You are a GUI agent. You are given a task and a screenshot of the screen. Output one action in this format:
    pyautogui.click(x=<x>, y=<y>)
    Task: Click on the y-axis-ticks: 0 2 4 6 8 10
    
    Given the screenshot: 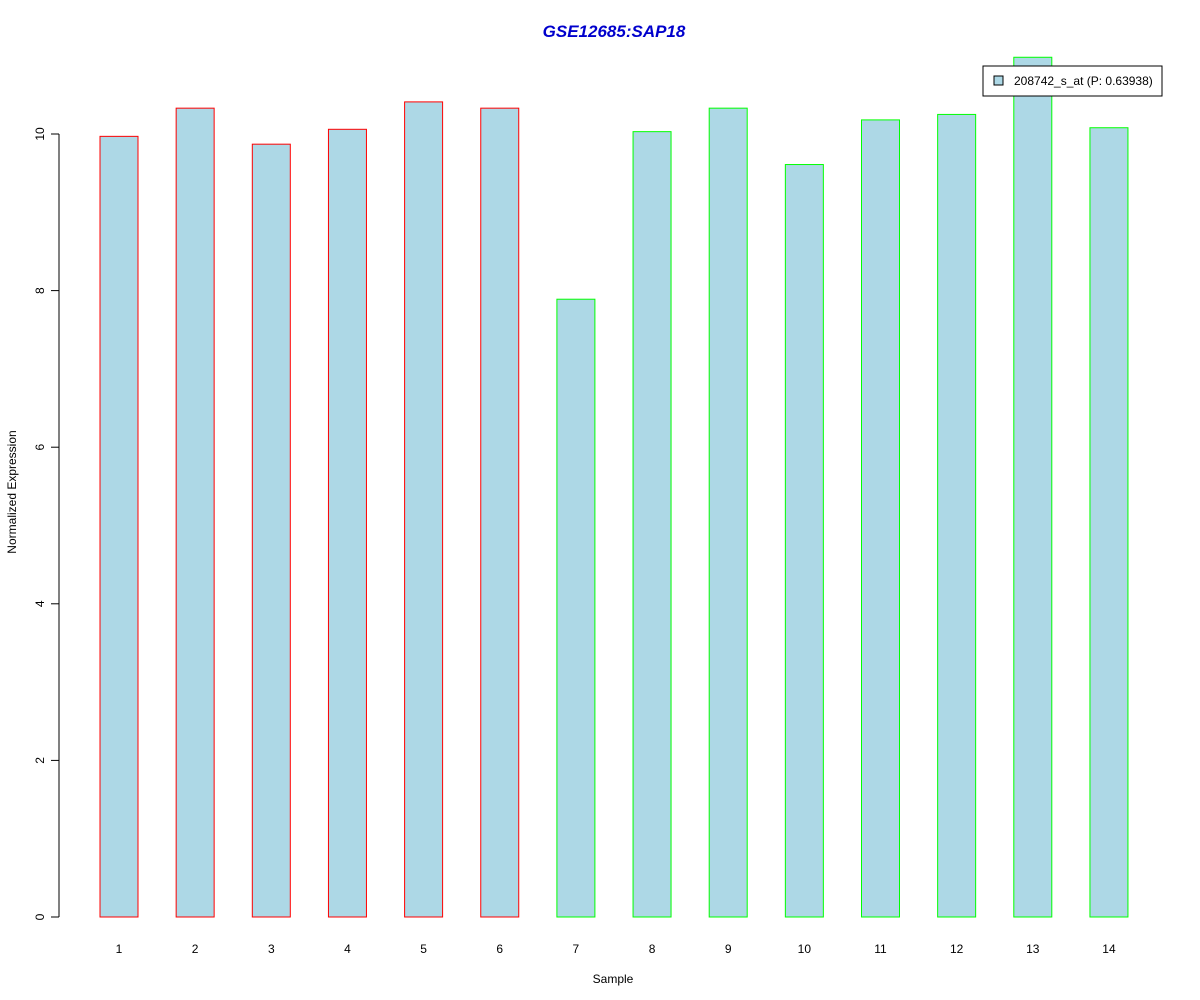 What is the action you would take?
    pyautogui.click(x=46, y=523)
    